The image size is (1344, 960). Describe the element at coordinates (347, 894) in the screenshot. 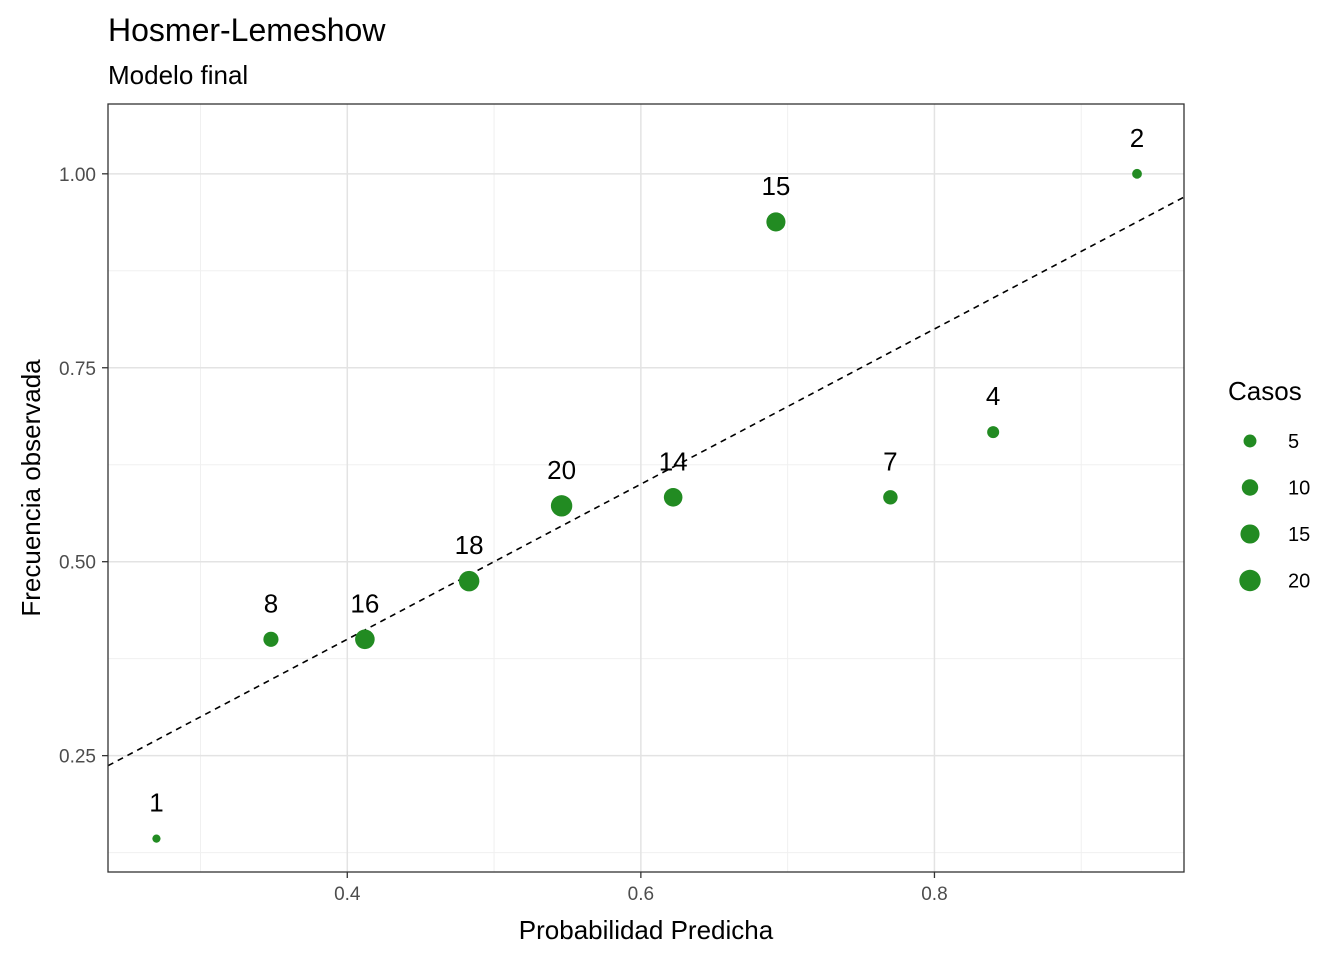

I see `x-tick-label: 0.4` at that location.